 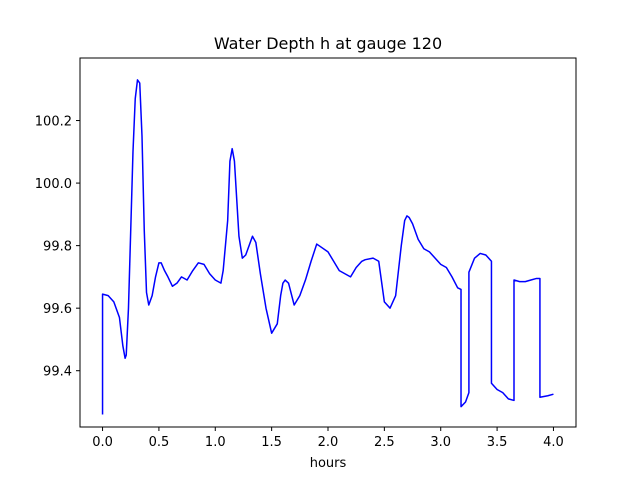 What do you see at coordinates (53, 122) in the screenshot?
I see `y-tick-label: 100.2` at bounding box center [53, 122].